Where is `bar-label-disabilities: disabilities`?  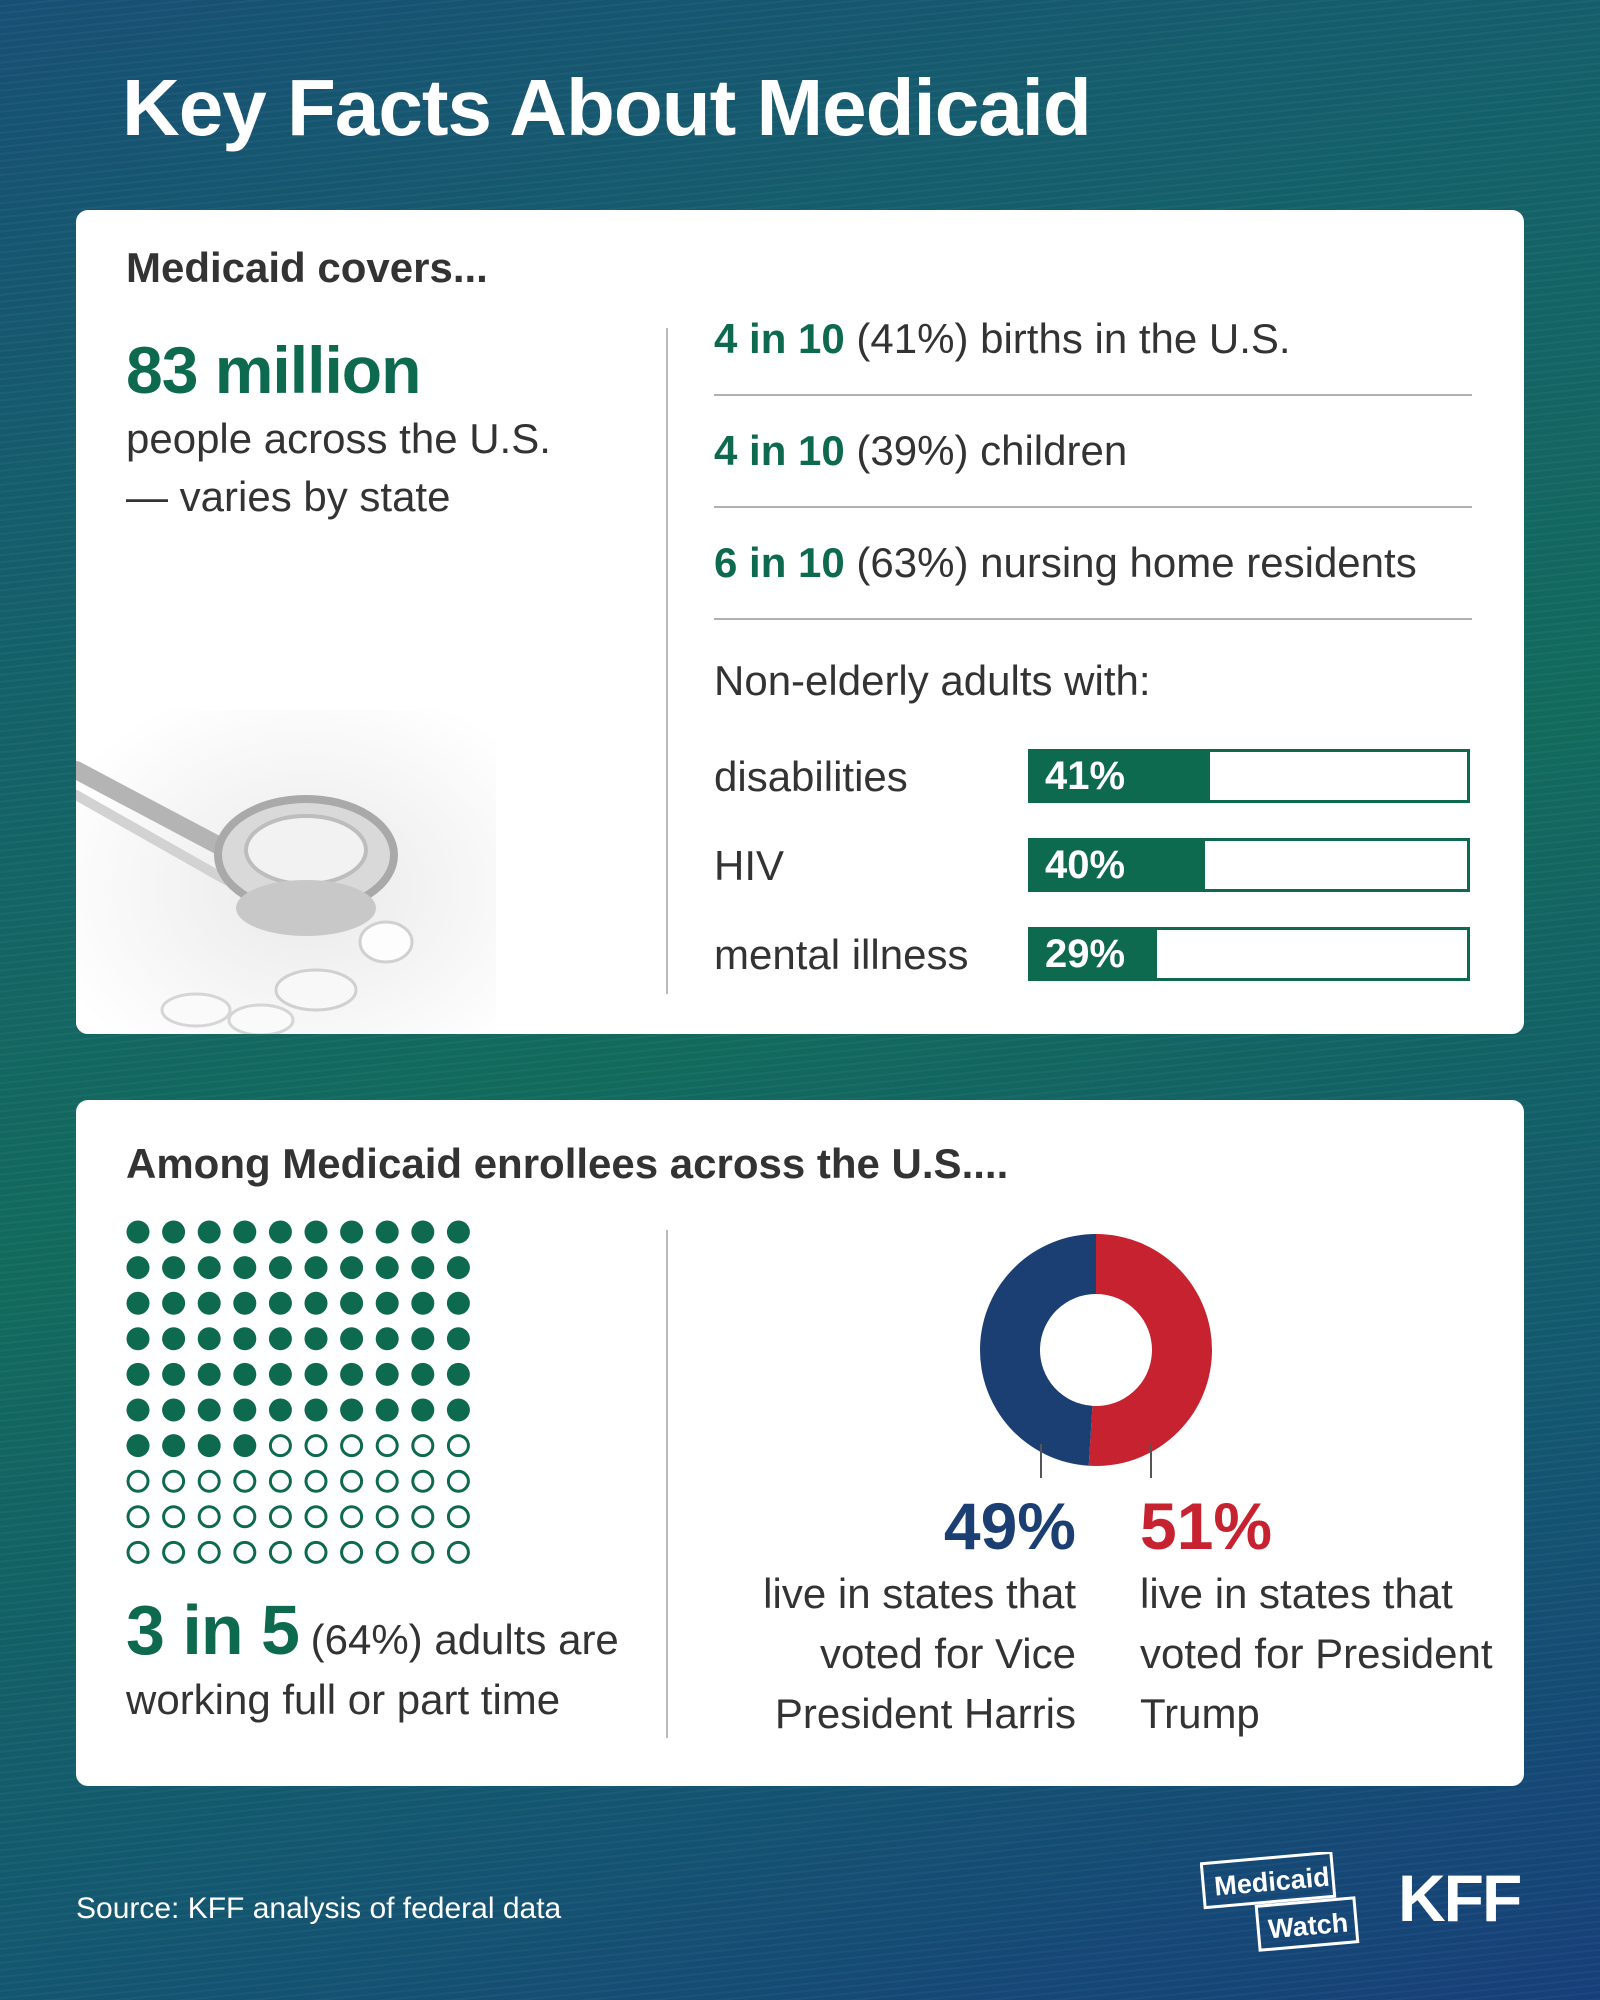
bar-label-disabilities: disabilities is located at coordinates (811, 776).